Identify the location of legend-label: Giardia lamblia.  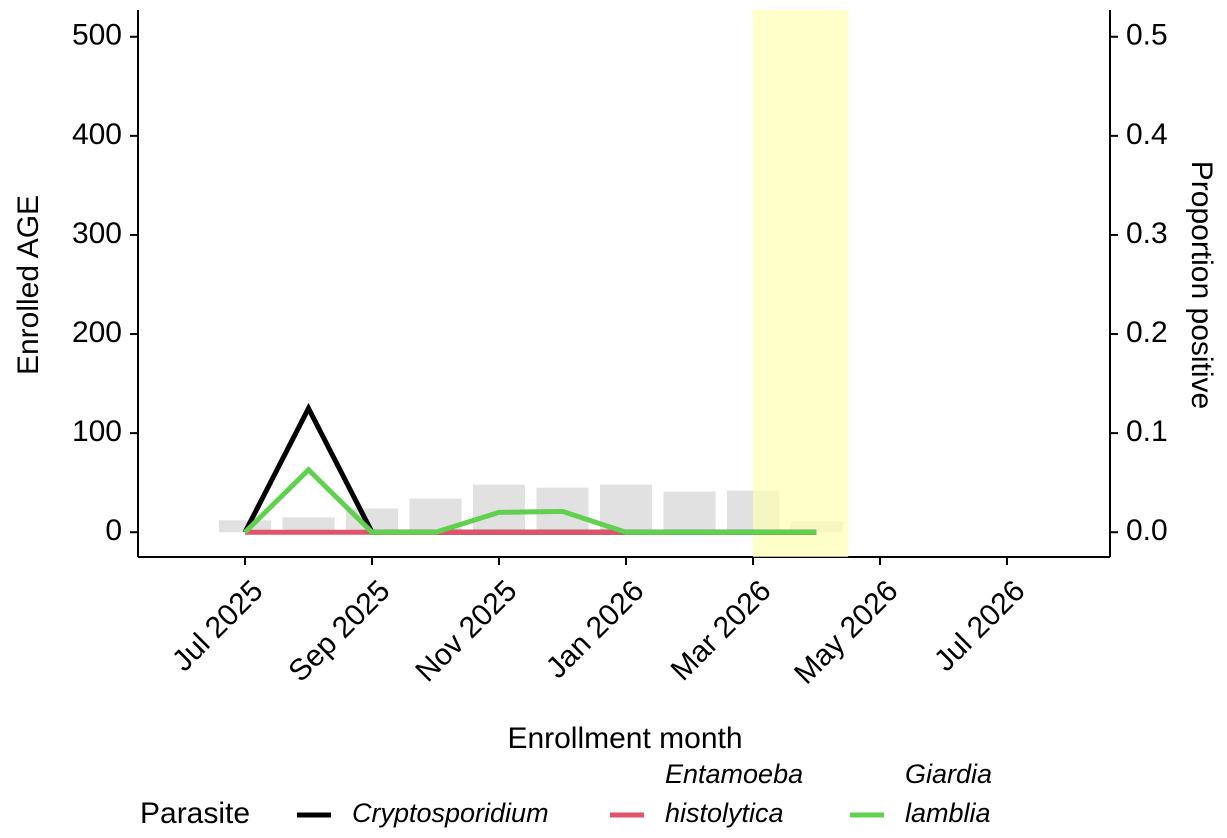
(948, 793).